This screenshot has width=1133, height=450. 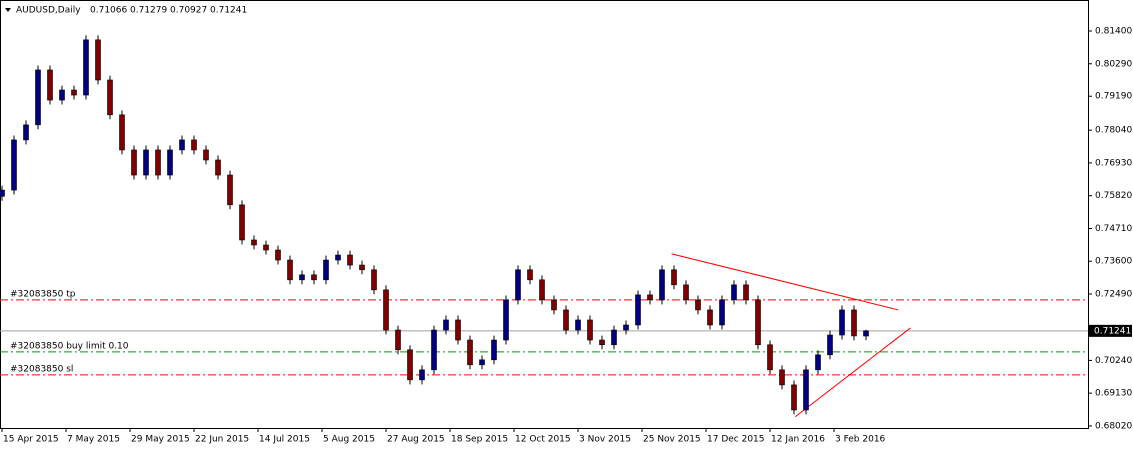 I want to click on x-tick-label: 5 Aug 2015, so click(x=349, y=440).